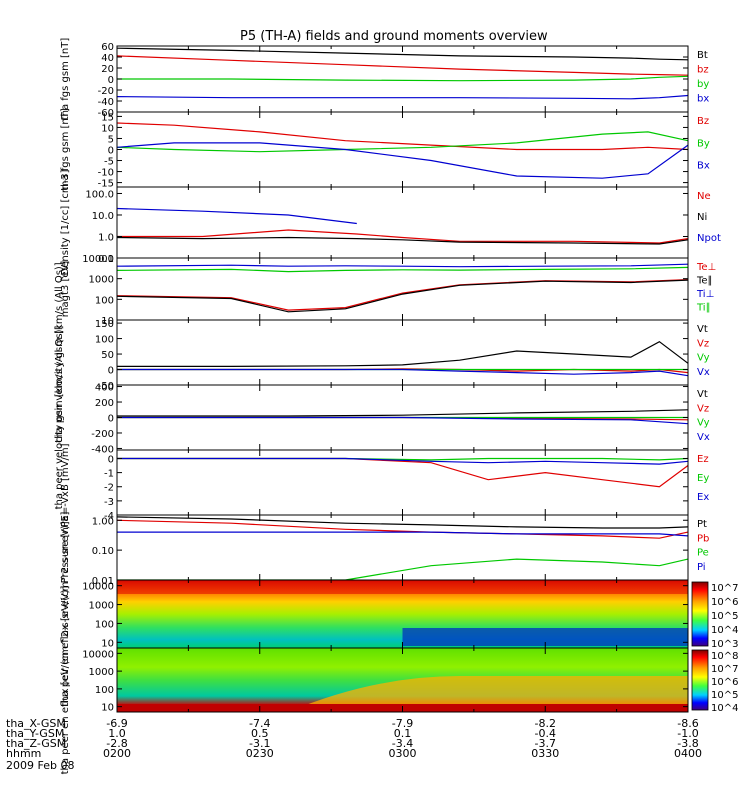  Describe the element at coordinates (545, 753) in the screenshot. I see `footer-value: 0330` at that location.